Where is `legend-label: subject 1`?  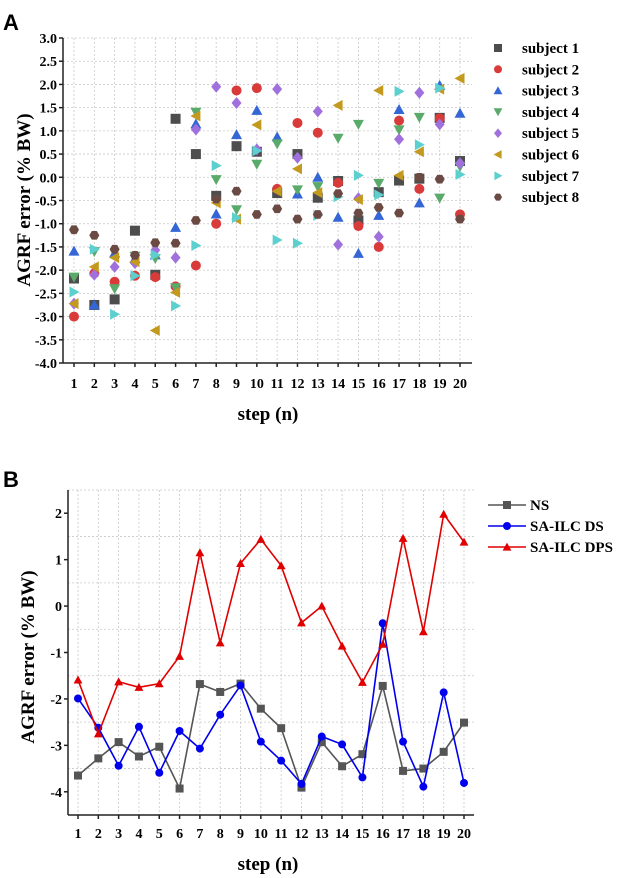
legend-label: subject 1 is located at coordinates (550, 49).